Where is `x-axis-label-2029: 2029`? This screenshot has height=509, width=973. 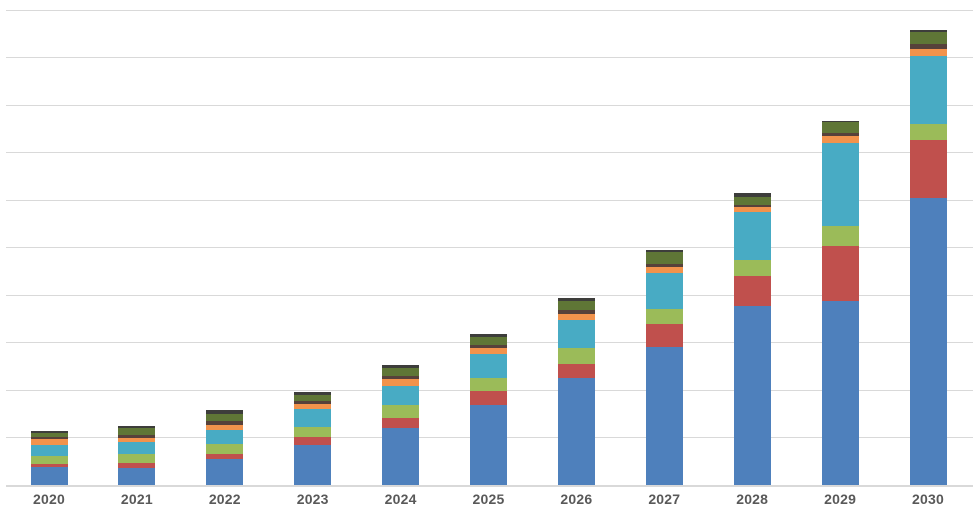
x-axis-label-2029: 2029 is located at coordinates (840, 499).